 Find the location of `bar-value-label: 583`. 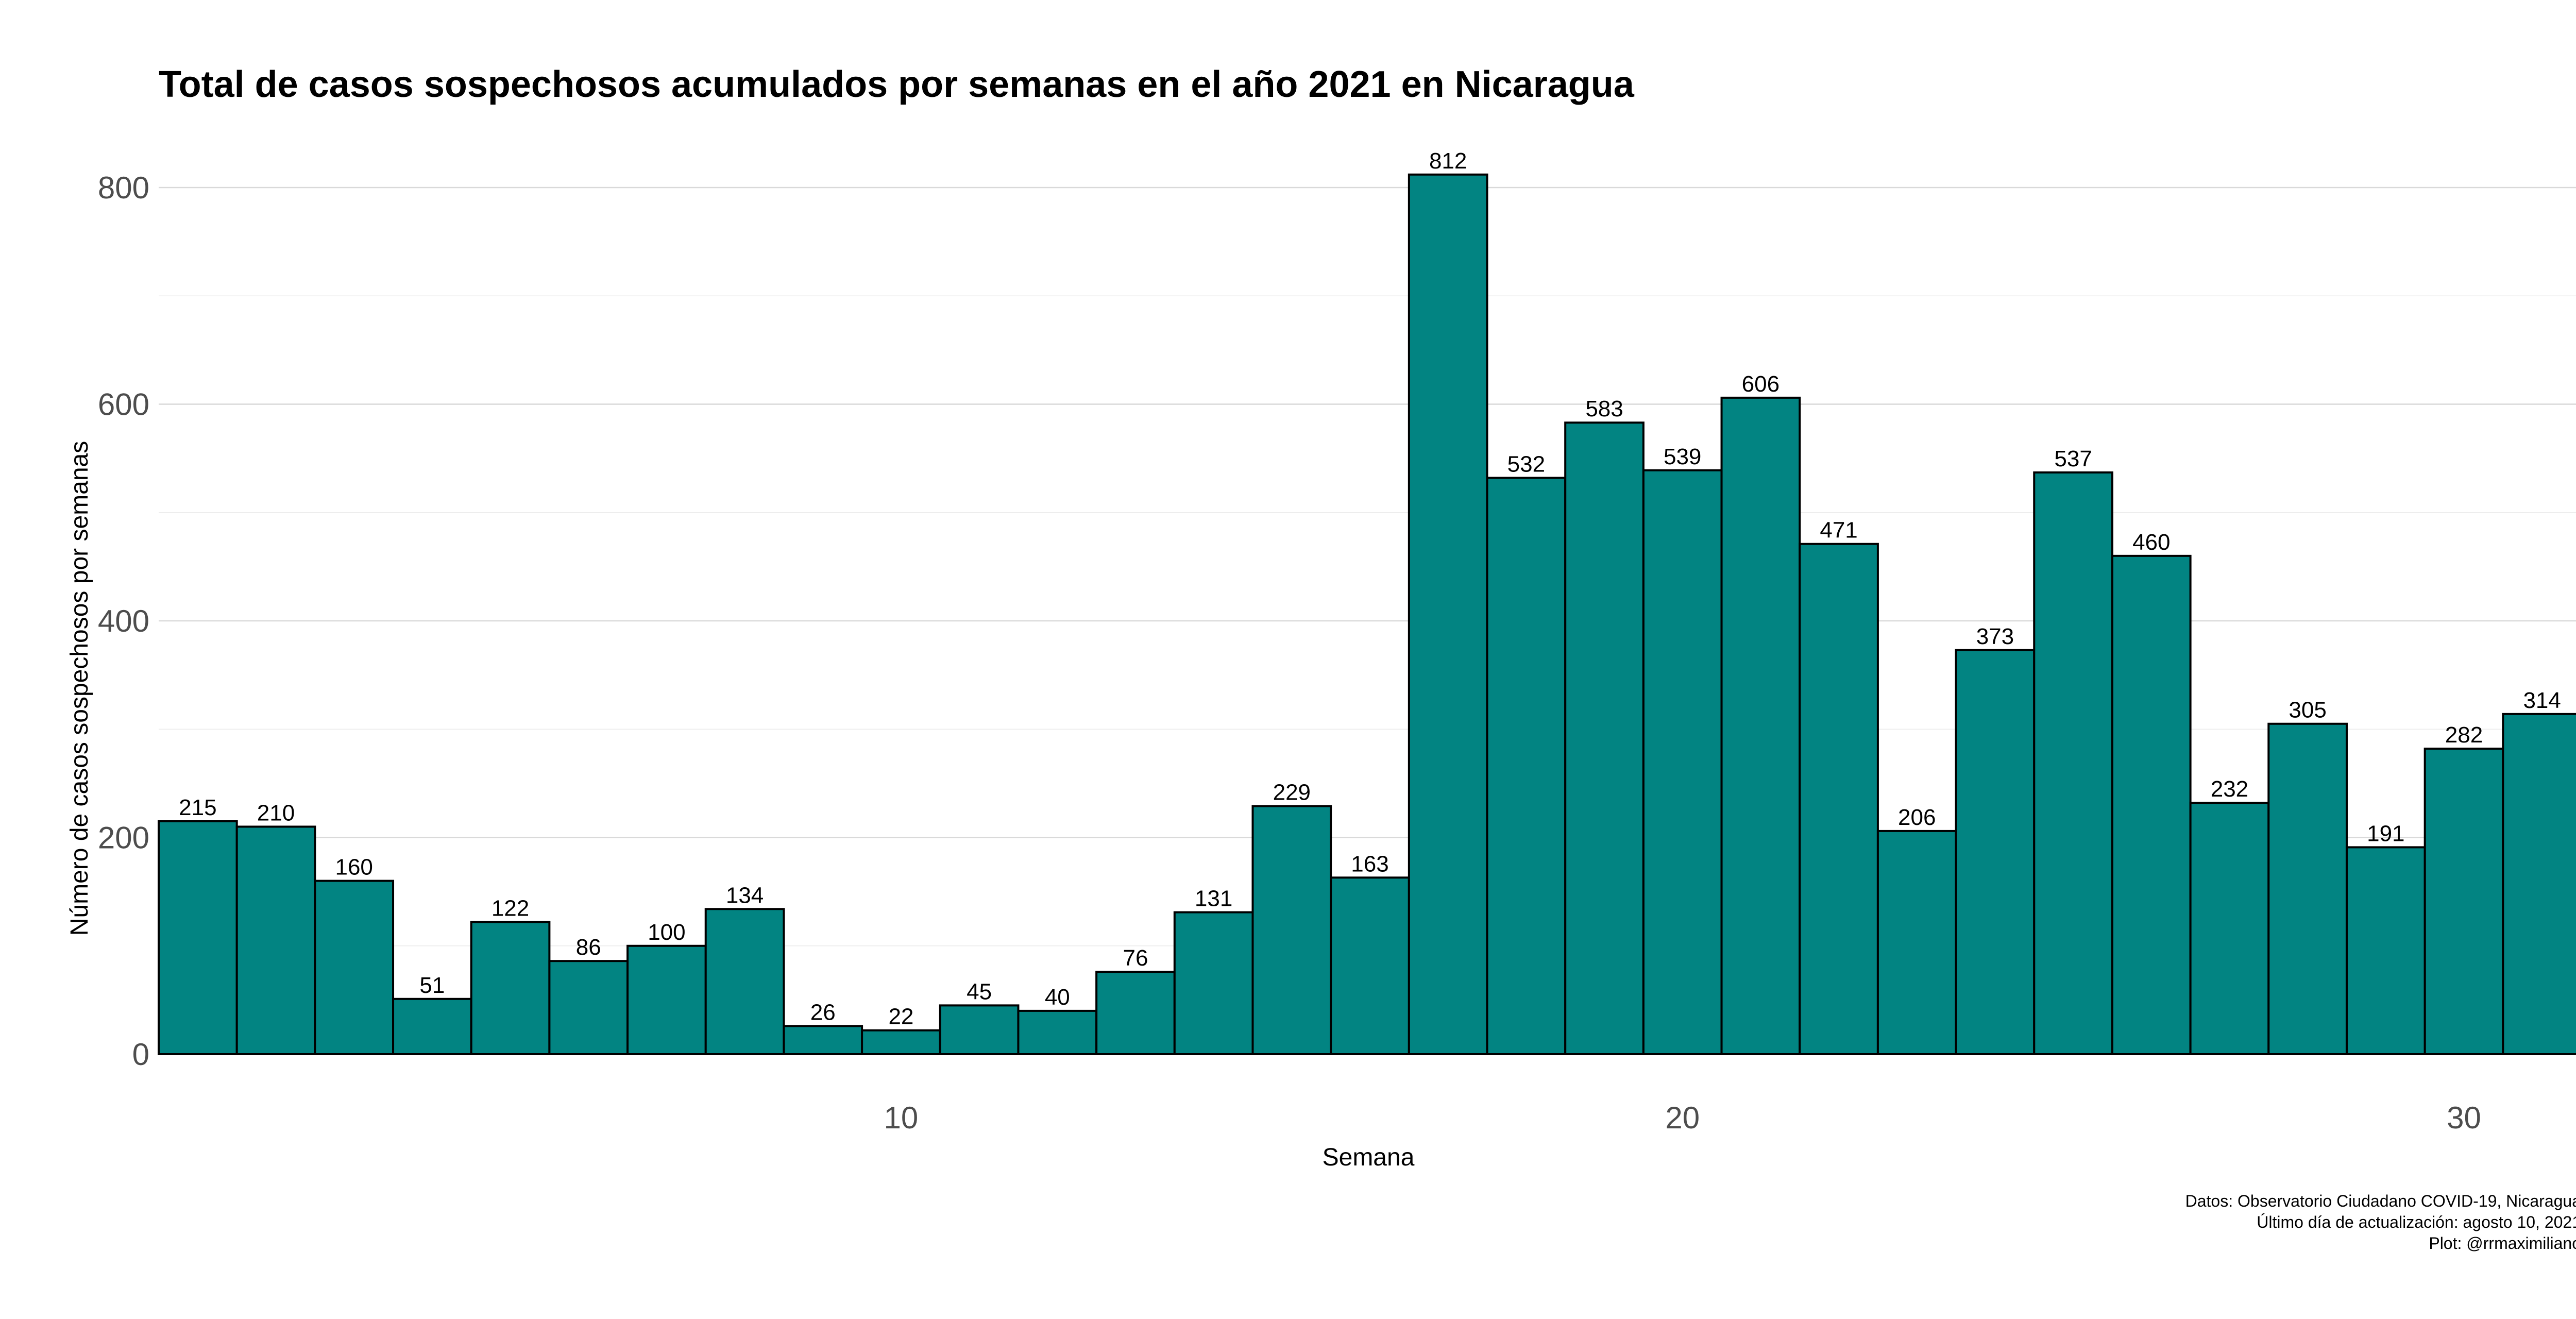

bar-value-label: 583 is located at coordinates (1604, 408).